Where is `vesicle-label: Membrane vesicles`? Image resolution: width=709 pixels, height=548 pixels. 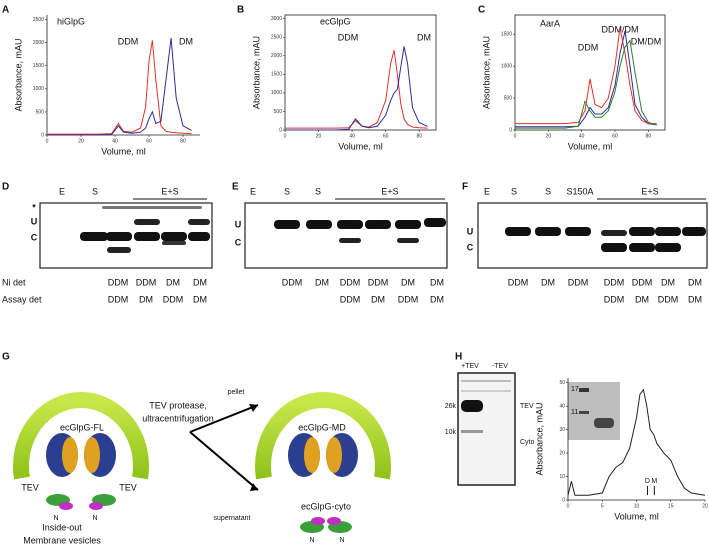 vesicle-label: Membrane vesicles is located at coordinates (62, 540).